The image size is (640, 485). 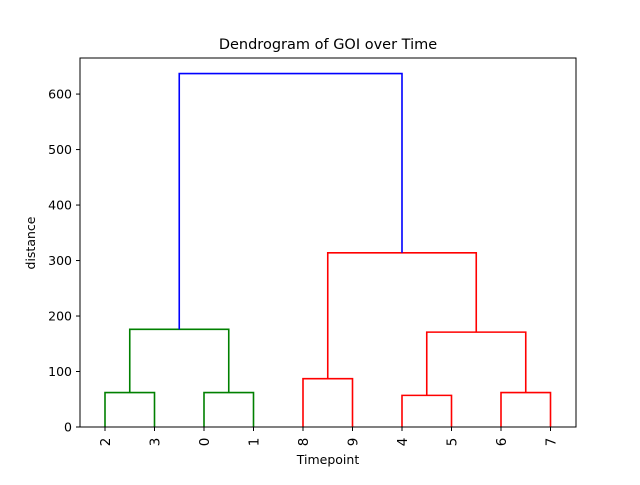 I want to click on y-tick-label: 400, so click(x=60, y=205).